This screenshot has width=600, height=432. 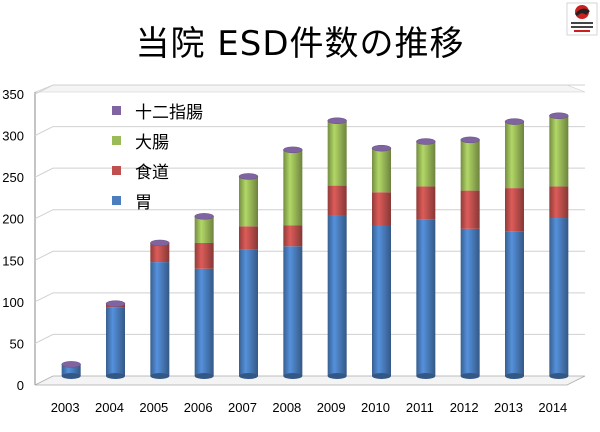 I want to click on y-tick-label: 300, so click(x=13, y=136).